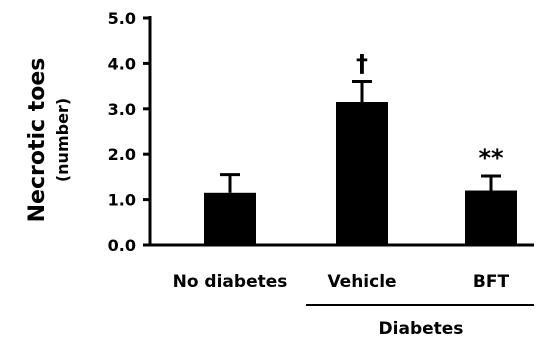 The width and height of the screenshot is (542, 340). What do you see at coordinates (122, 18) in the screenshot?
I see `y-tick-label: 5.0` at bounding box center [122, 18].